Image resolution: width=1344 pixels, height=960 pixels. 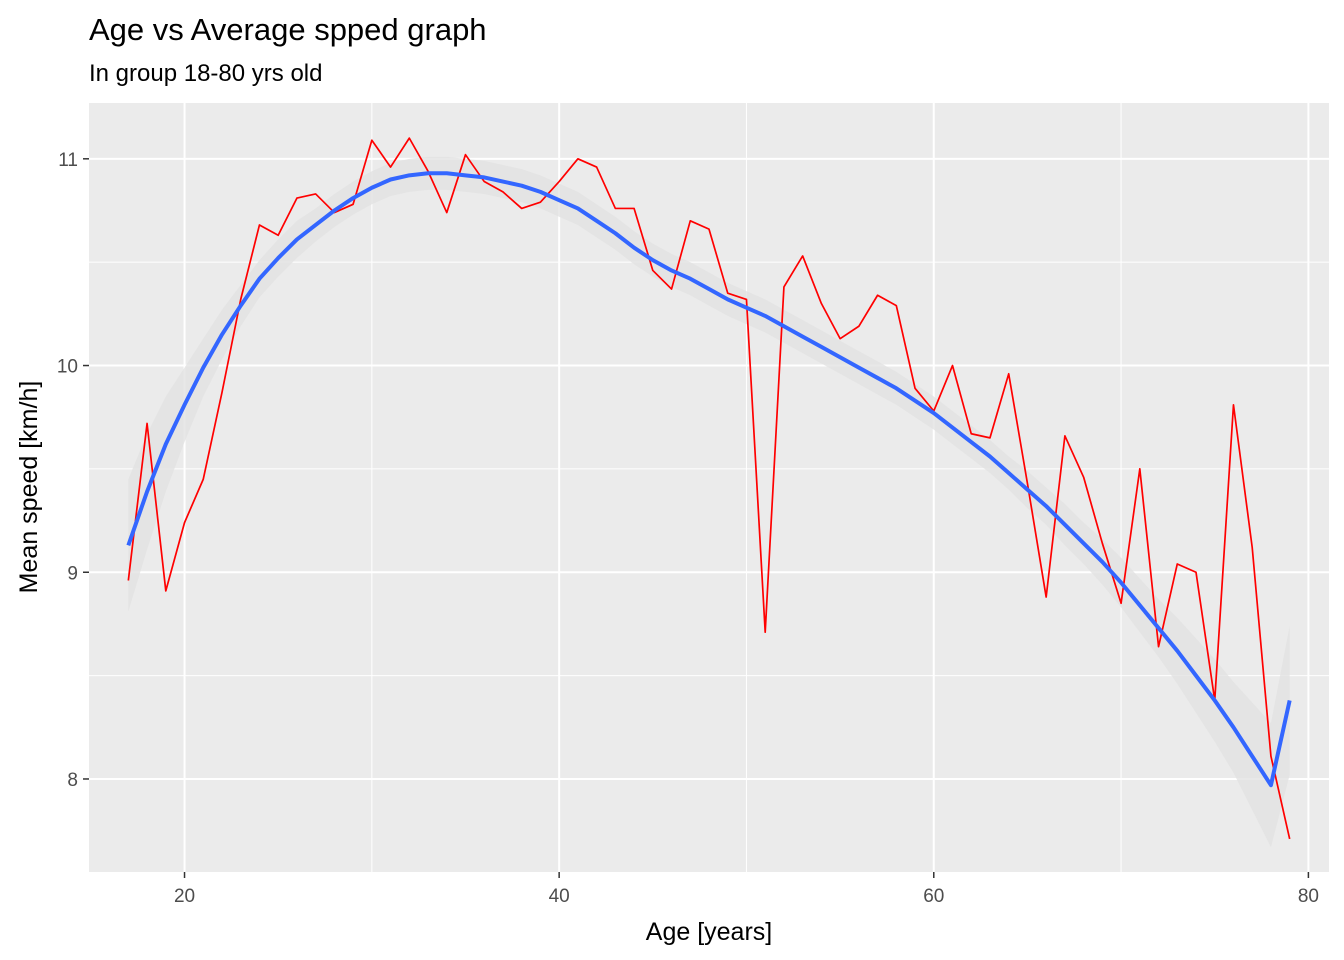 What do you see at coordinates (72, 573) in the screenshot?
I see `y-tick-label: 9` at bounding box center [72, 573].